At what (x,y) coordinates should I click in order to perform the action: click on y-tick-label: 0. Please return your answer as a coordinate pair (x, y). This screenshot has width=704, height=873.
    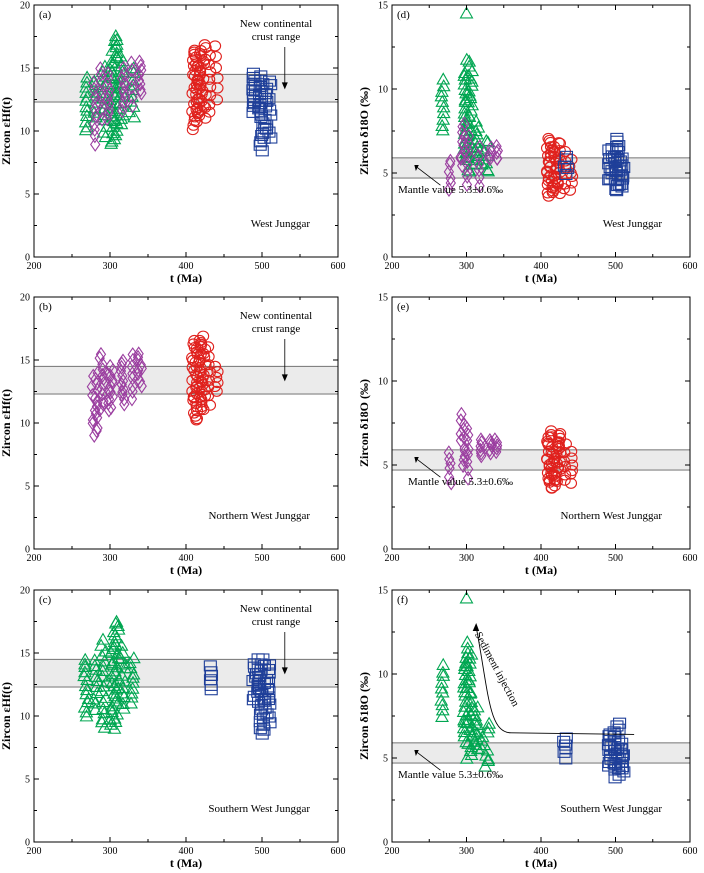
    Looking at the image, I should click on (27, 843).